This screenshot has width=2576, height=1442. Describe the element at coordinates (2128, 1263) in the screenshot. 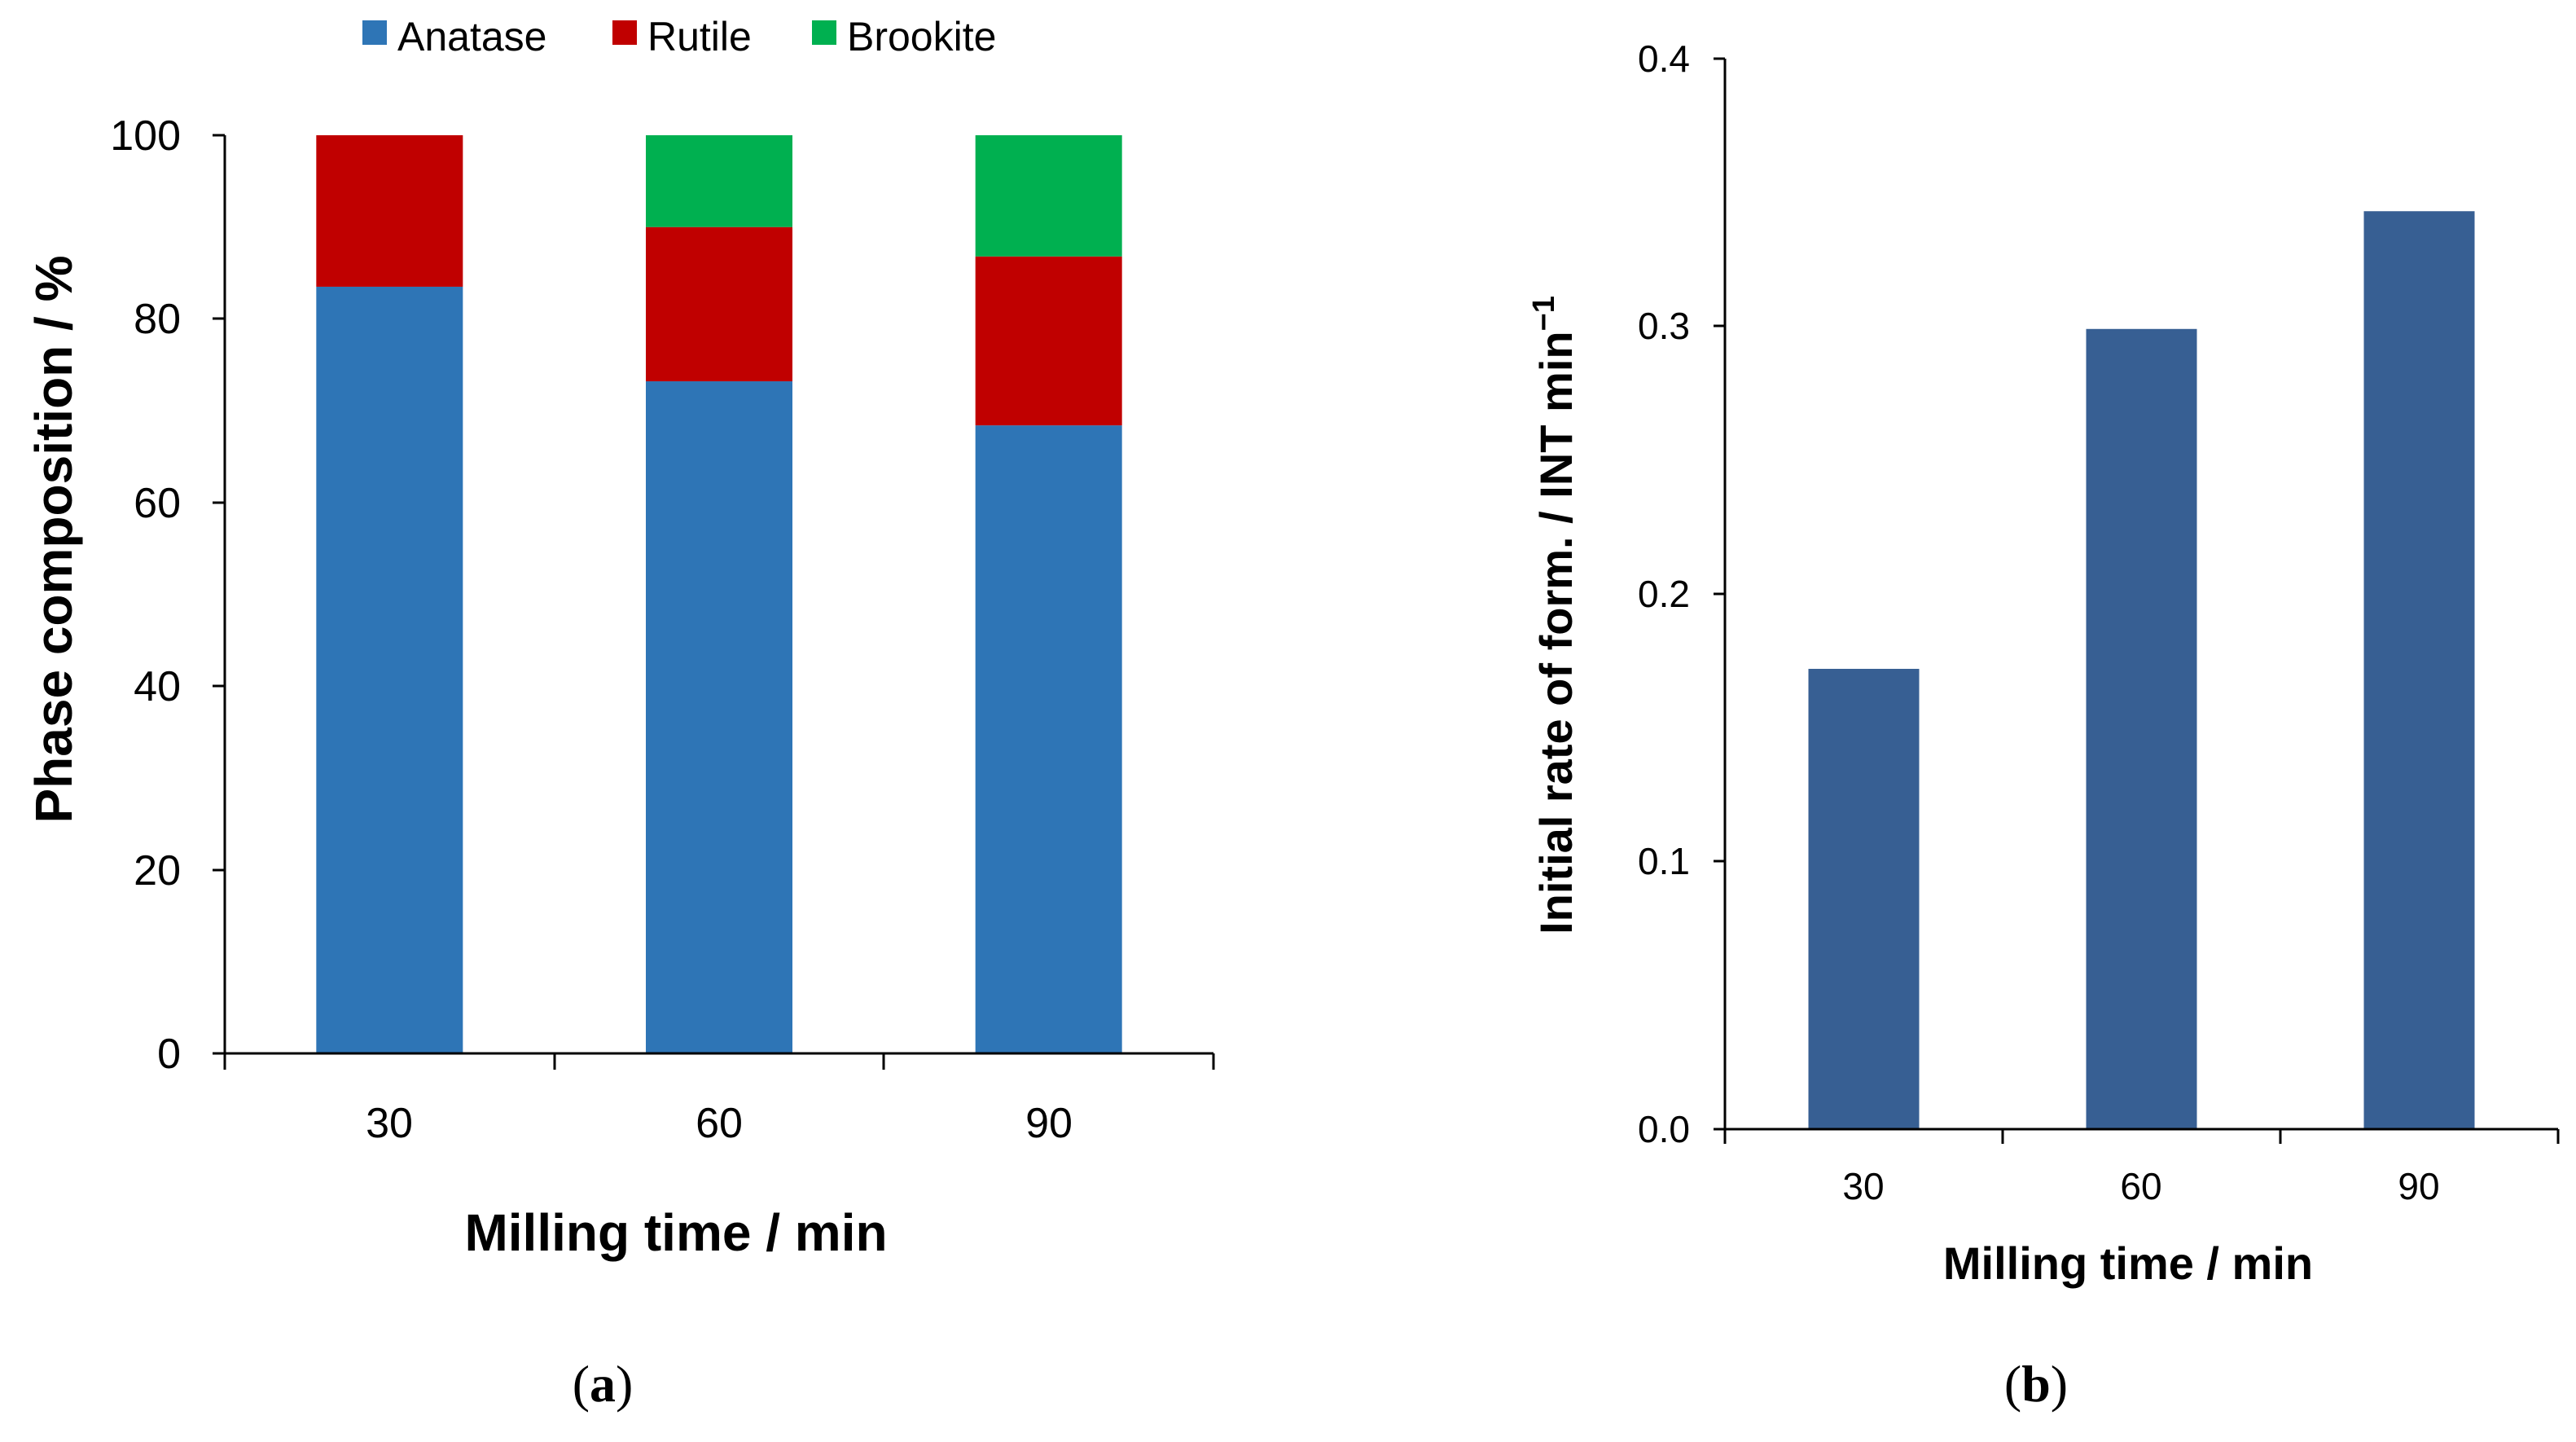

I see `x-axis-title-b: Milling time / min` at that location.